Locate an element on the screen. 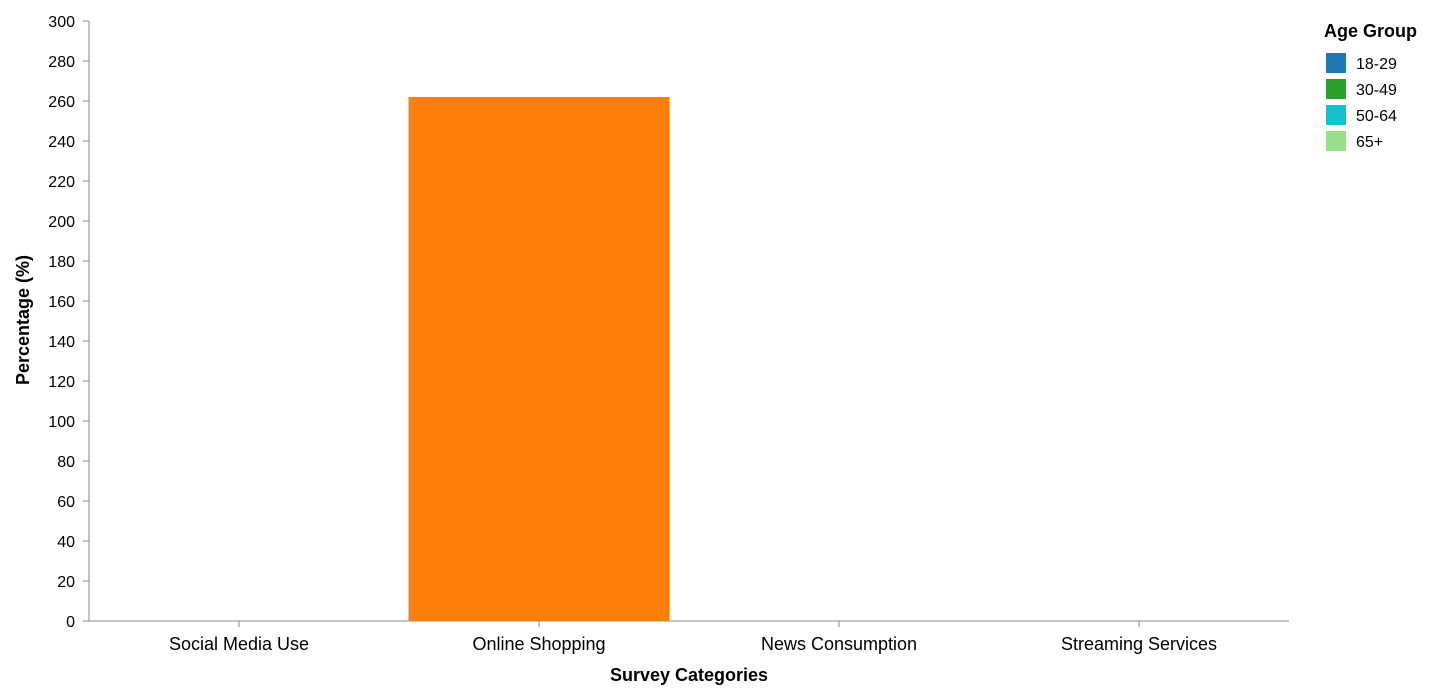  y-tick-label: 100 is located at coordinates (61, 422).